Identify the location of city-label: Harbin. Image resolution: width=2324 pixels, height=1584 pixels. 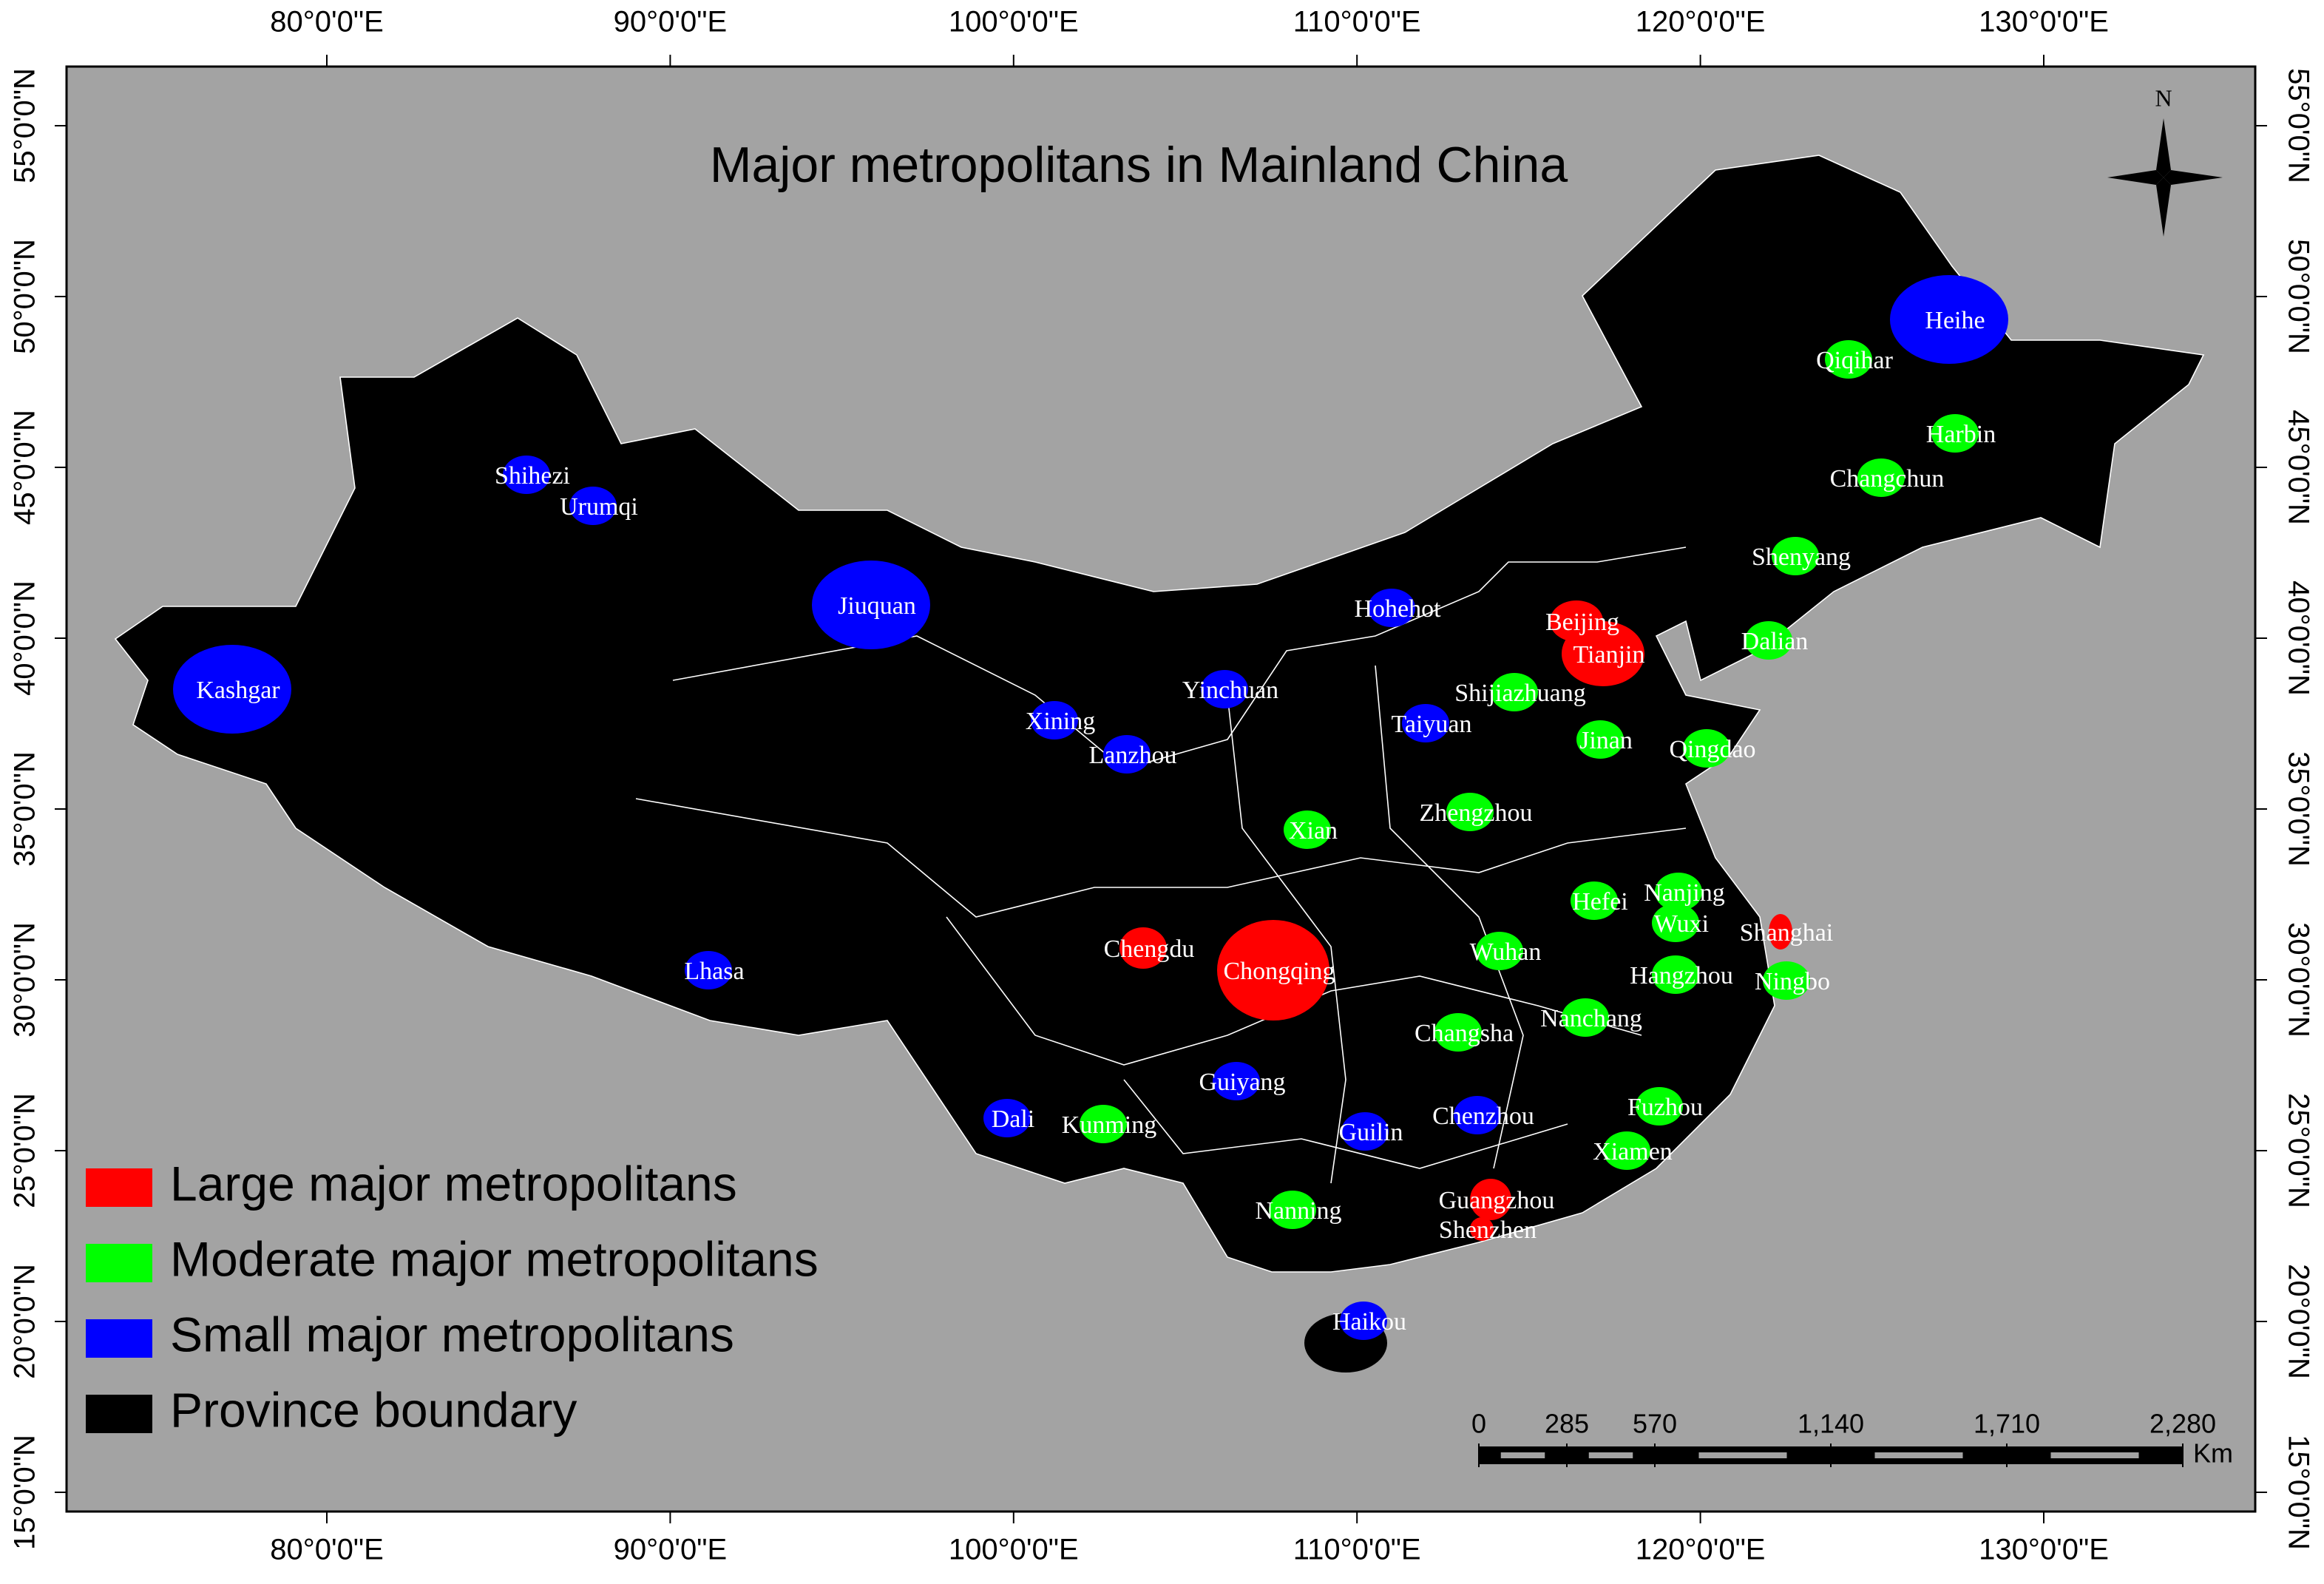
(1961, 434).